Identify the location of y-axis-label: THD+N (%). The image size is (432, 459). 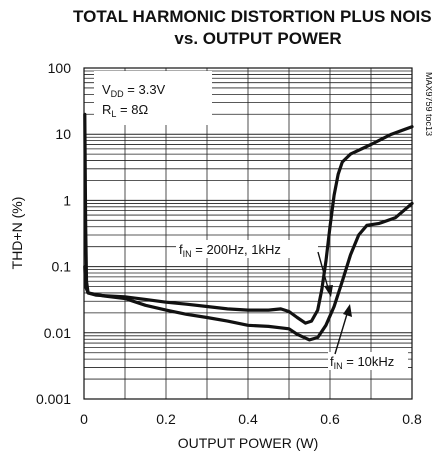
(17, 233).